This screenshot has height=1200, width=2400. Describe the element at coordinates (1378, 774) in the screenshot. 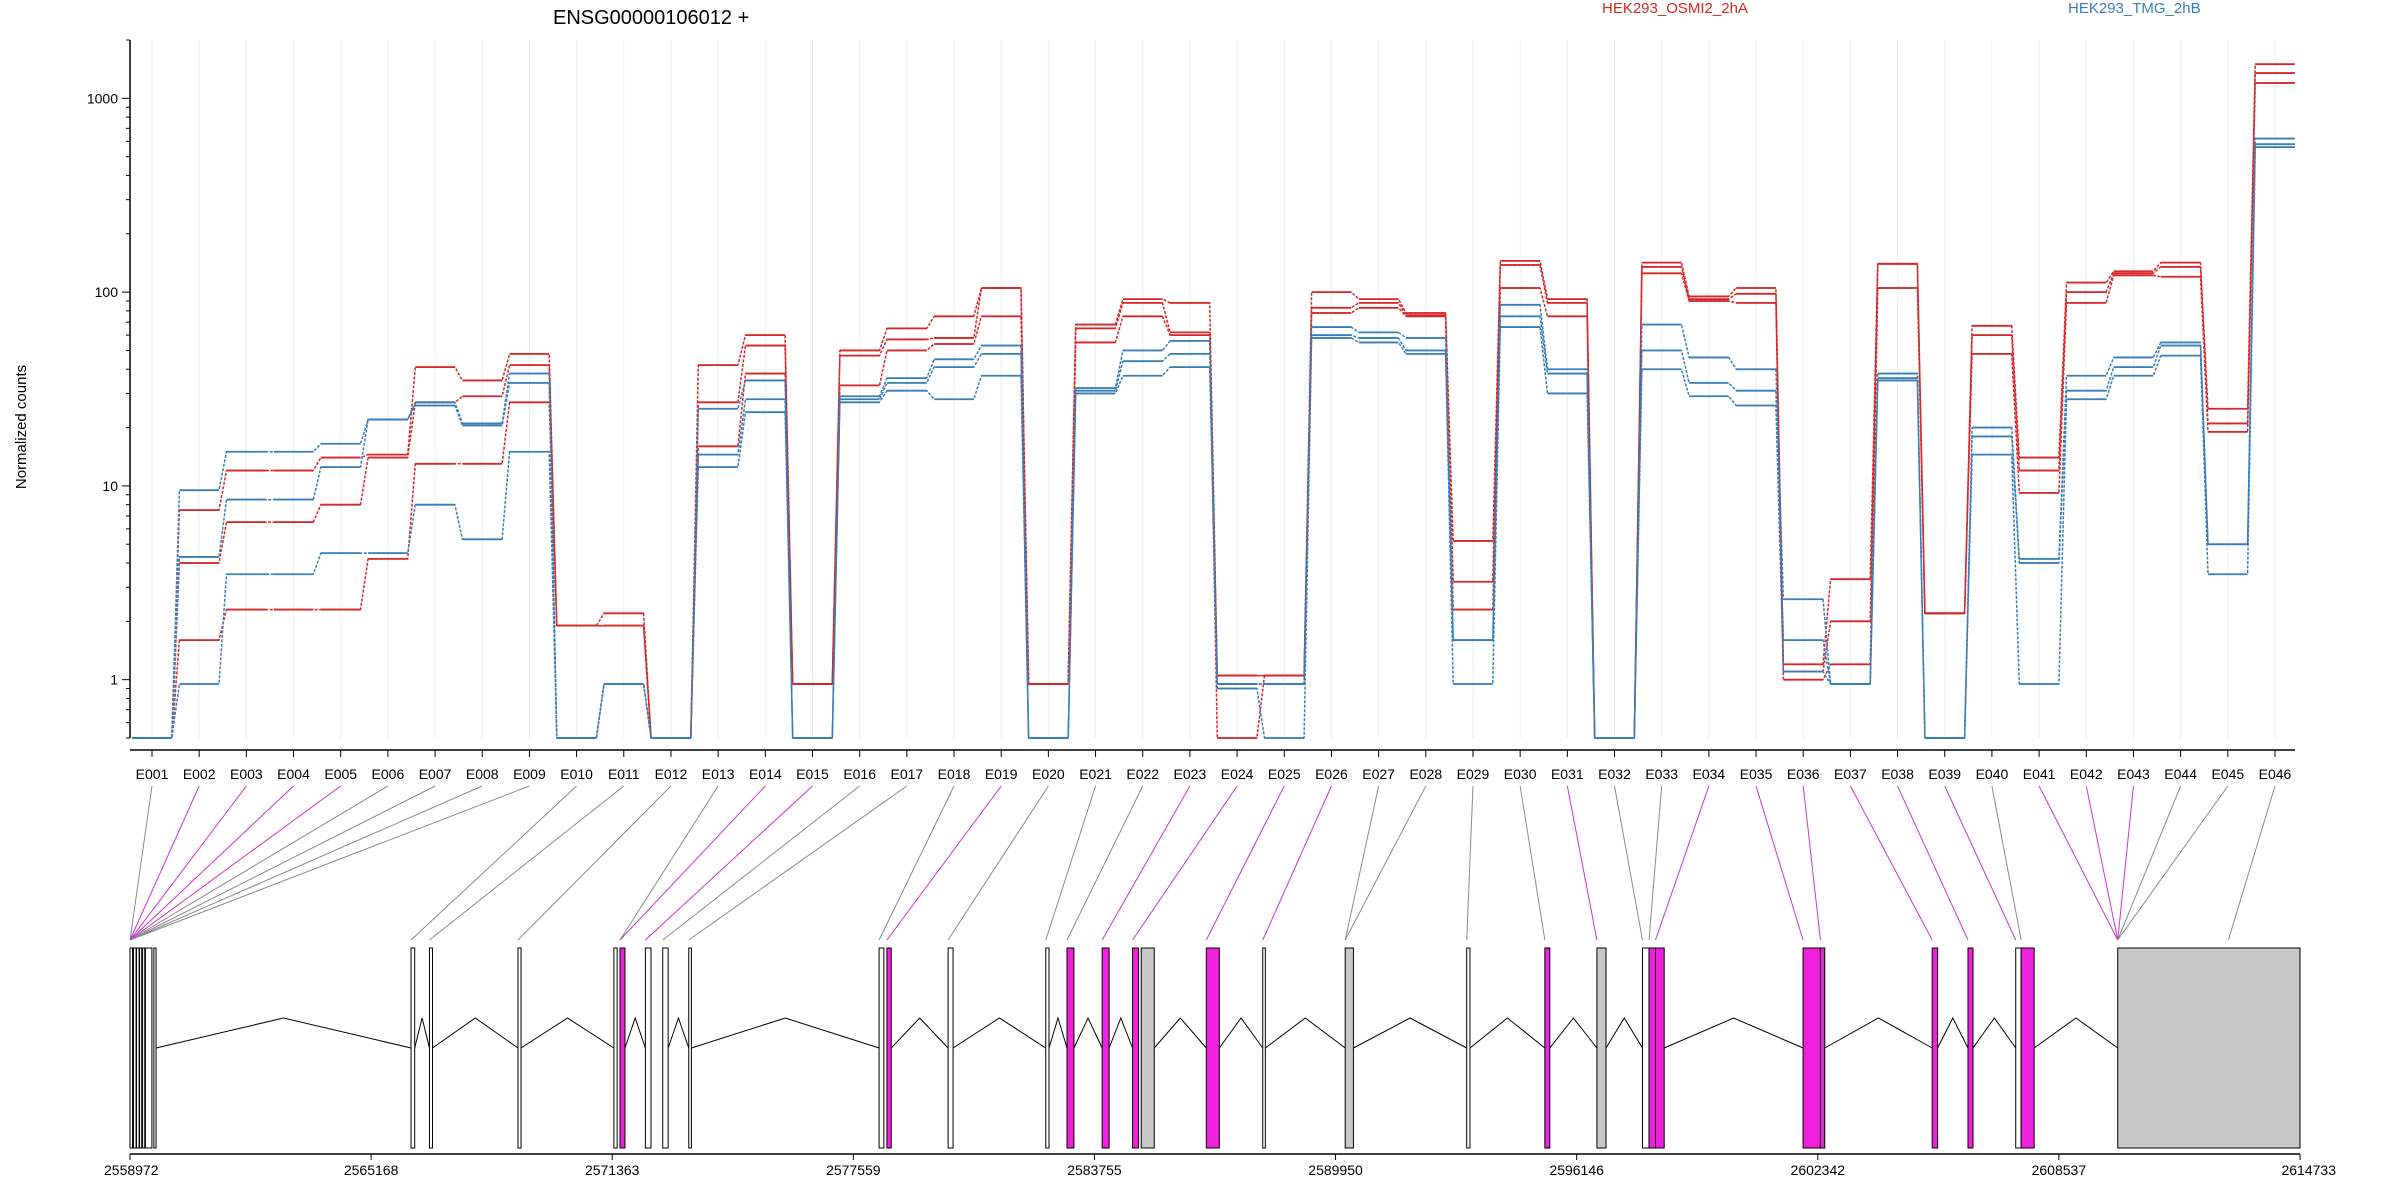

I see `x-tick-label-E027: E027` at that location.